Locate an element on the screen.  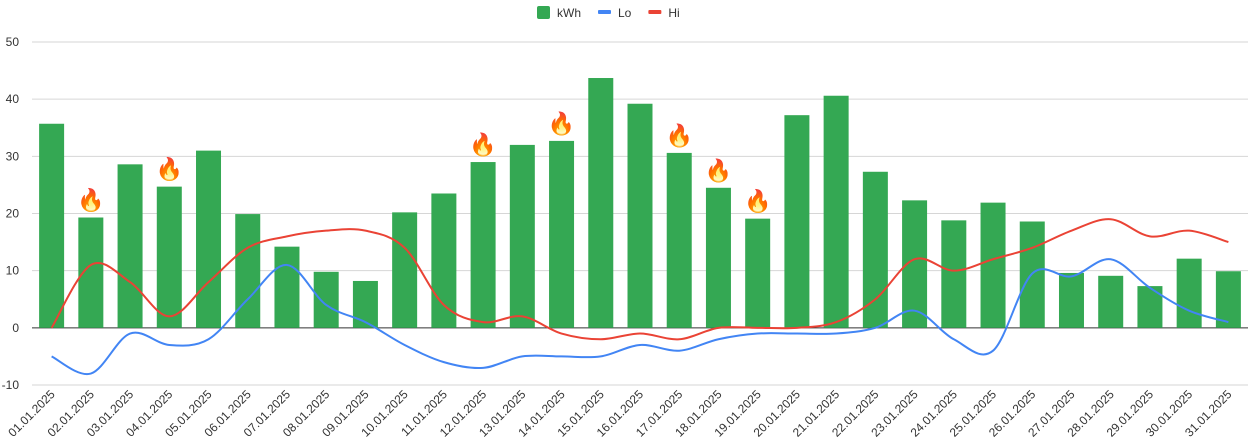
y-tick-label: 30 is located at coordinates (13, 156).